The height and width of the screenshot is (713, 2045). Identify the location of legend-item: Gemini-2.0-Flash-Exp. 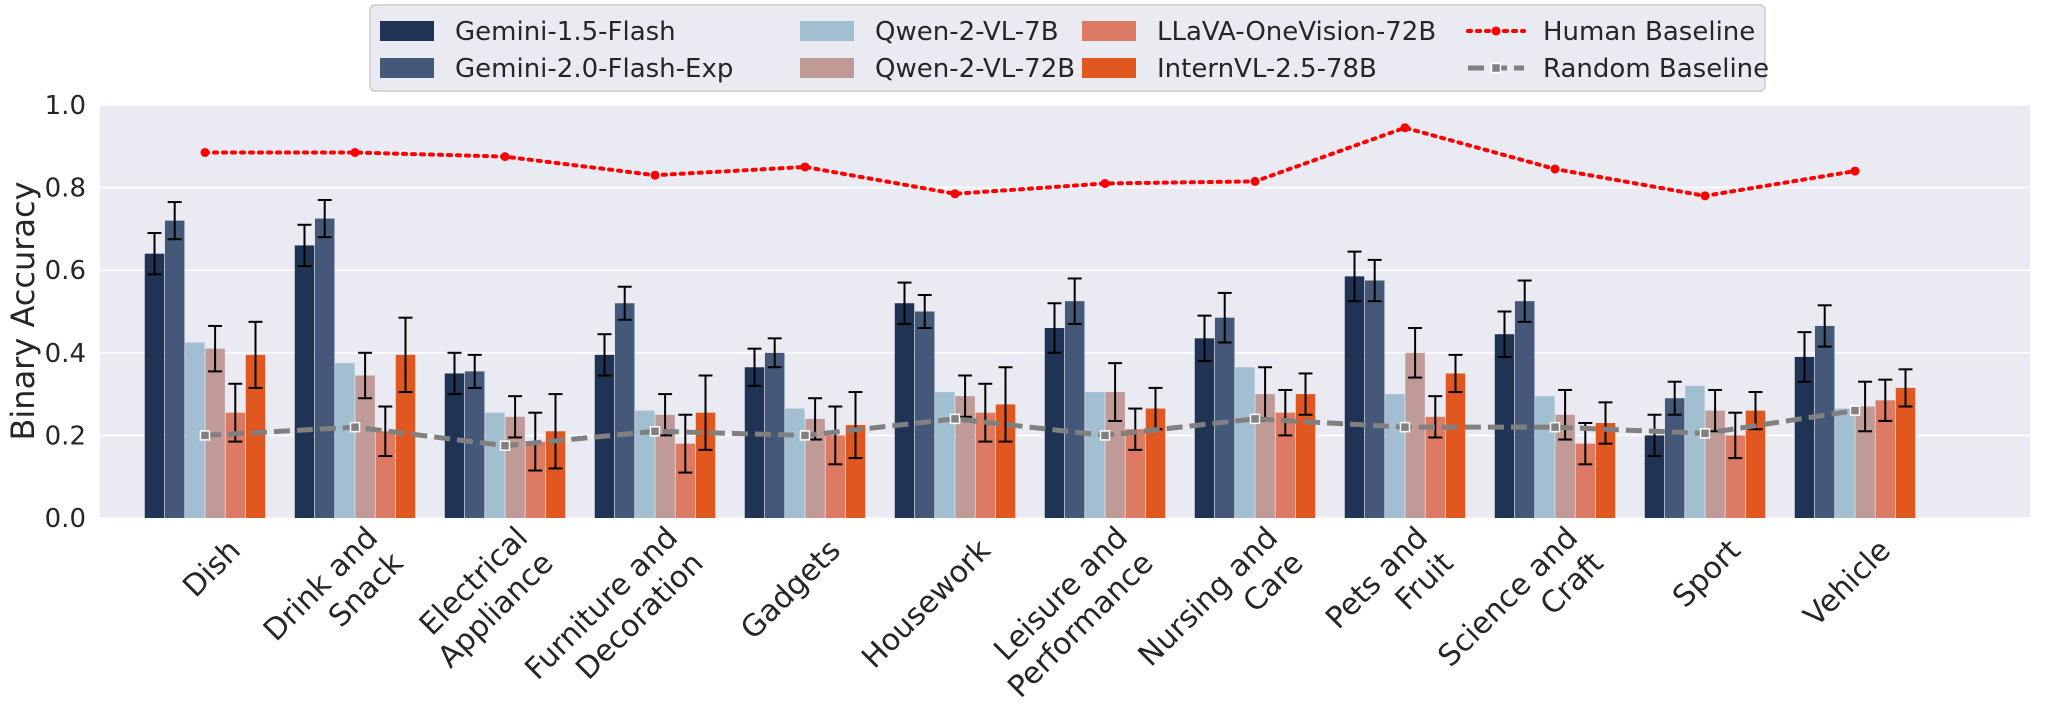
(556, 69).